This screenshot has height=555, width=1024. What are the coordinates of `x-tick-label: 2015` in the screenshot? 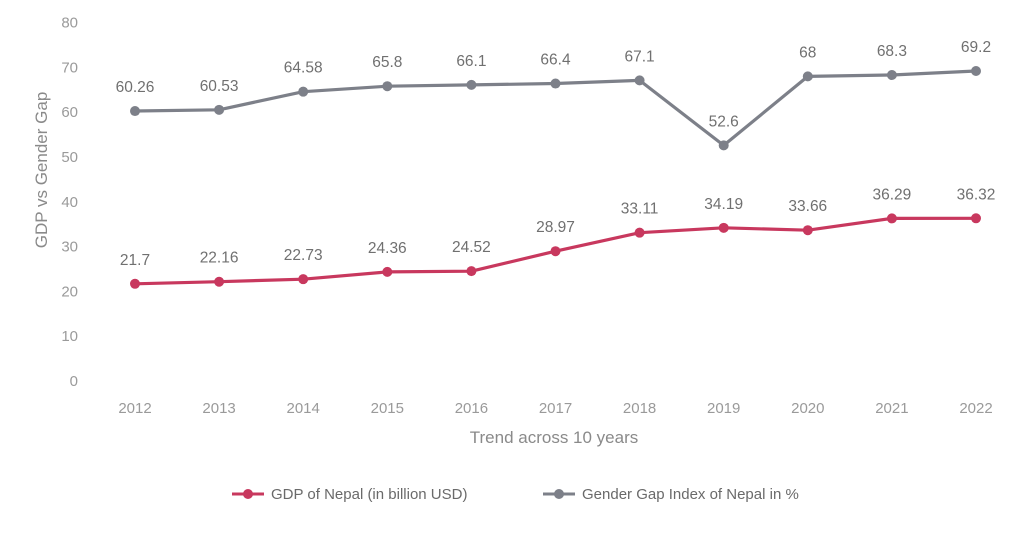 It's located at (387, 408).